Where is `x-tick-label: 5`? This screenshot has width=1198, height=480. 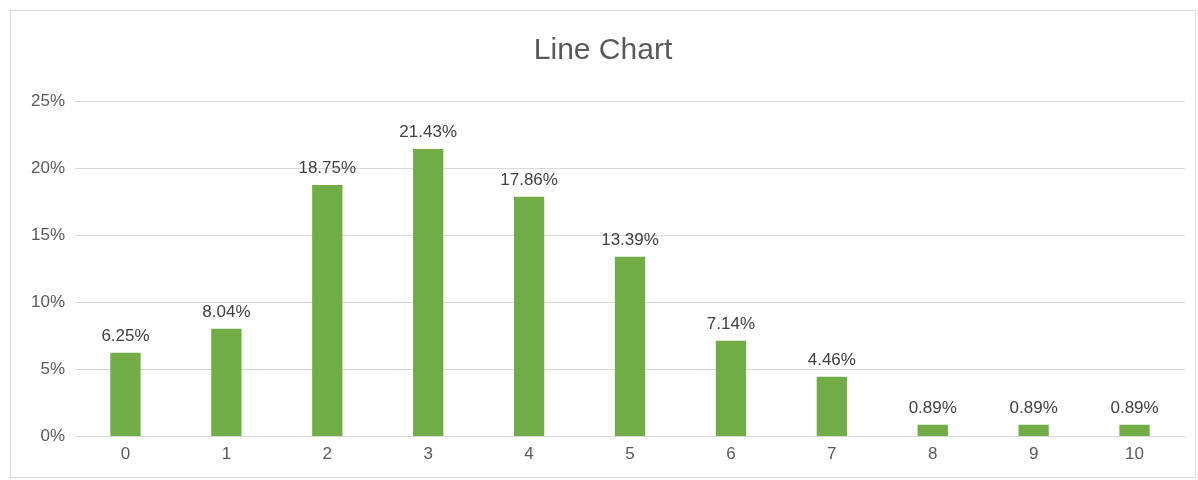 x-tick-label: 5 is located at coordinates (630, 454).